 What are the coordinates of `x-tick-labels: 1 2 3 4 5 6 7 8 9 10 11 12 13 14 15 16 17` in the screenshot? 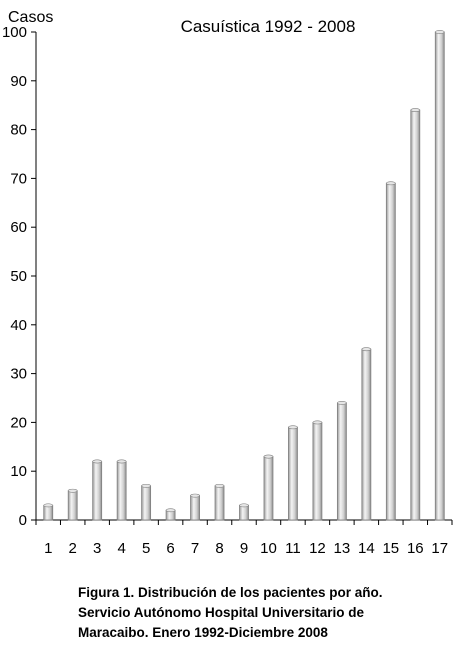 It's located at (246, 548).